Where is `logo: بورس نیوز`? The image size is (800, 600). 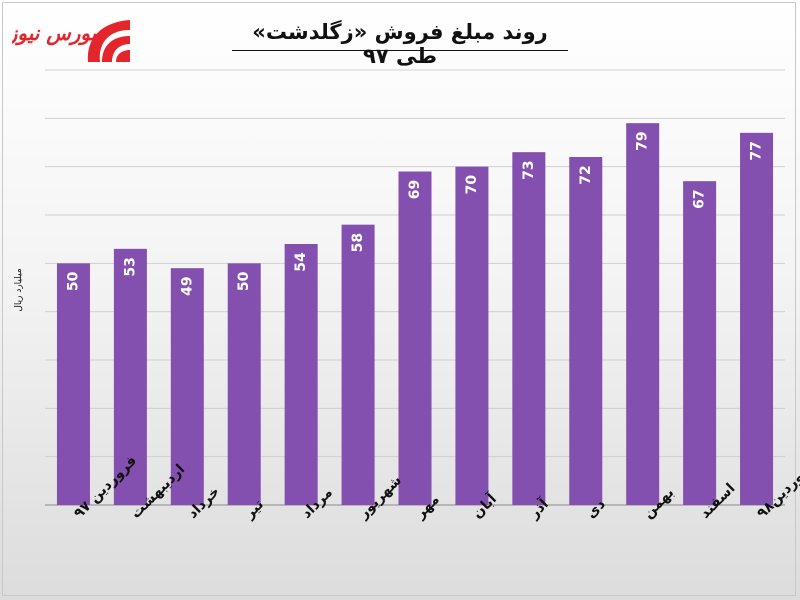 logo: بورس نیوز is located at coordinates (68, 38).